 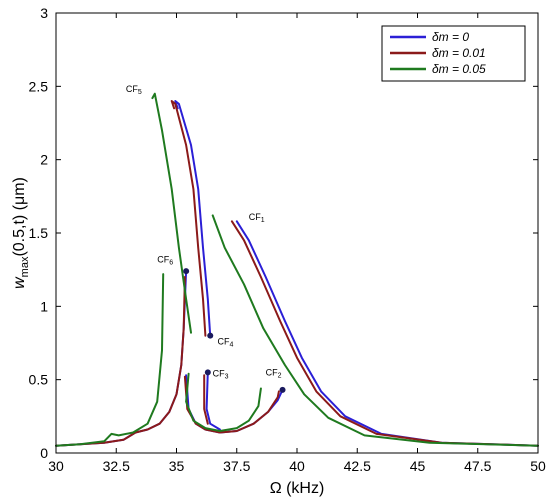 What do you see at coordinates (459, 69) in the screenshot?
I see `legend-label-2: δm = 0.05` at bounding box center [459, 69].